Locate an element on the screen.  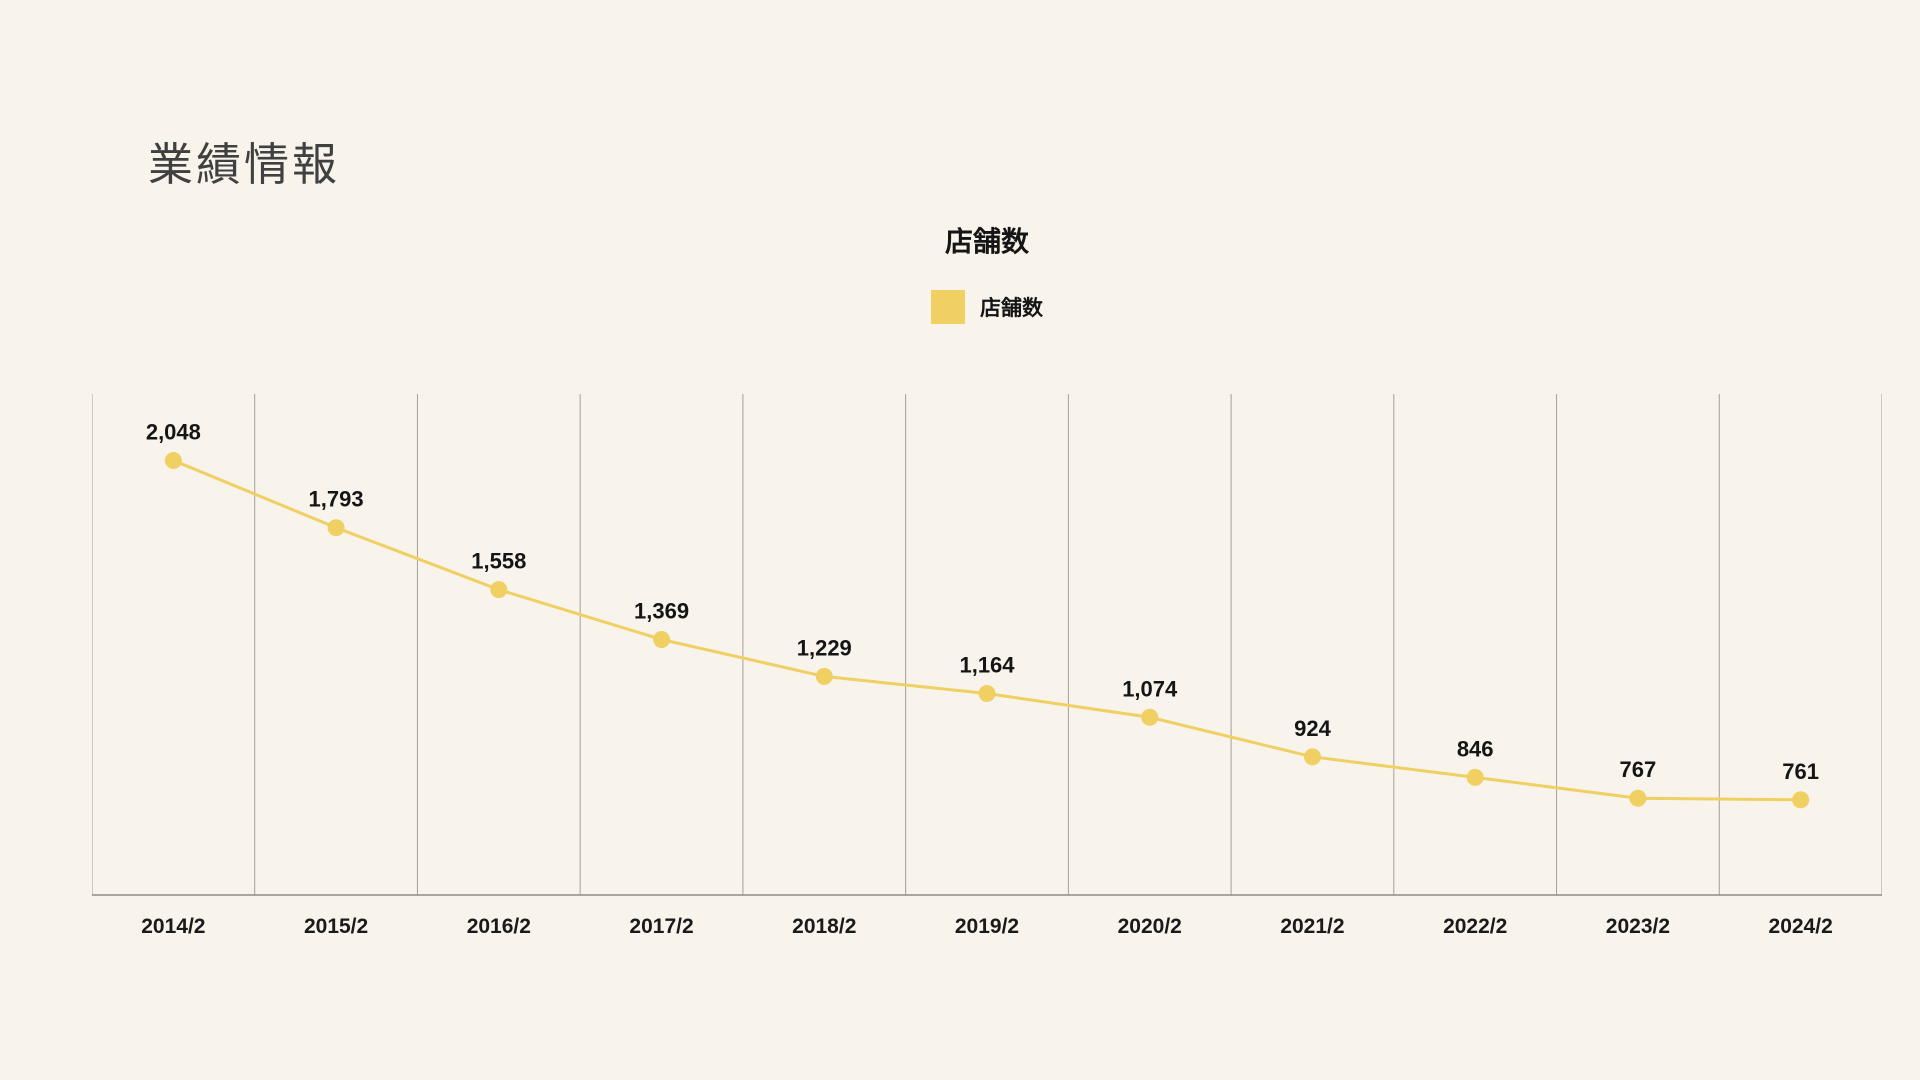
x-axis-label: 2018/2 is located at coordinates (824, 926).